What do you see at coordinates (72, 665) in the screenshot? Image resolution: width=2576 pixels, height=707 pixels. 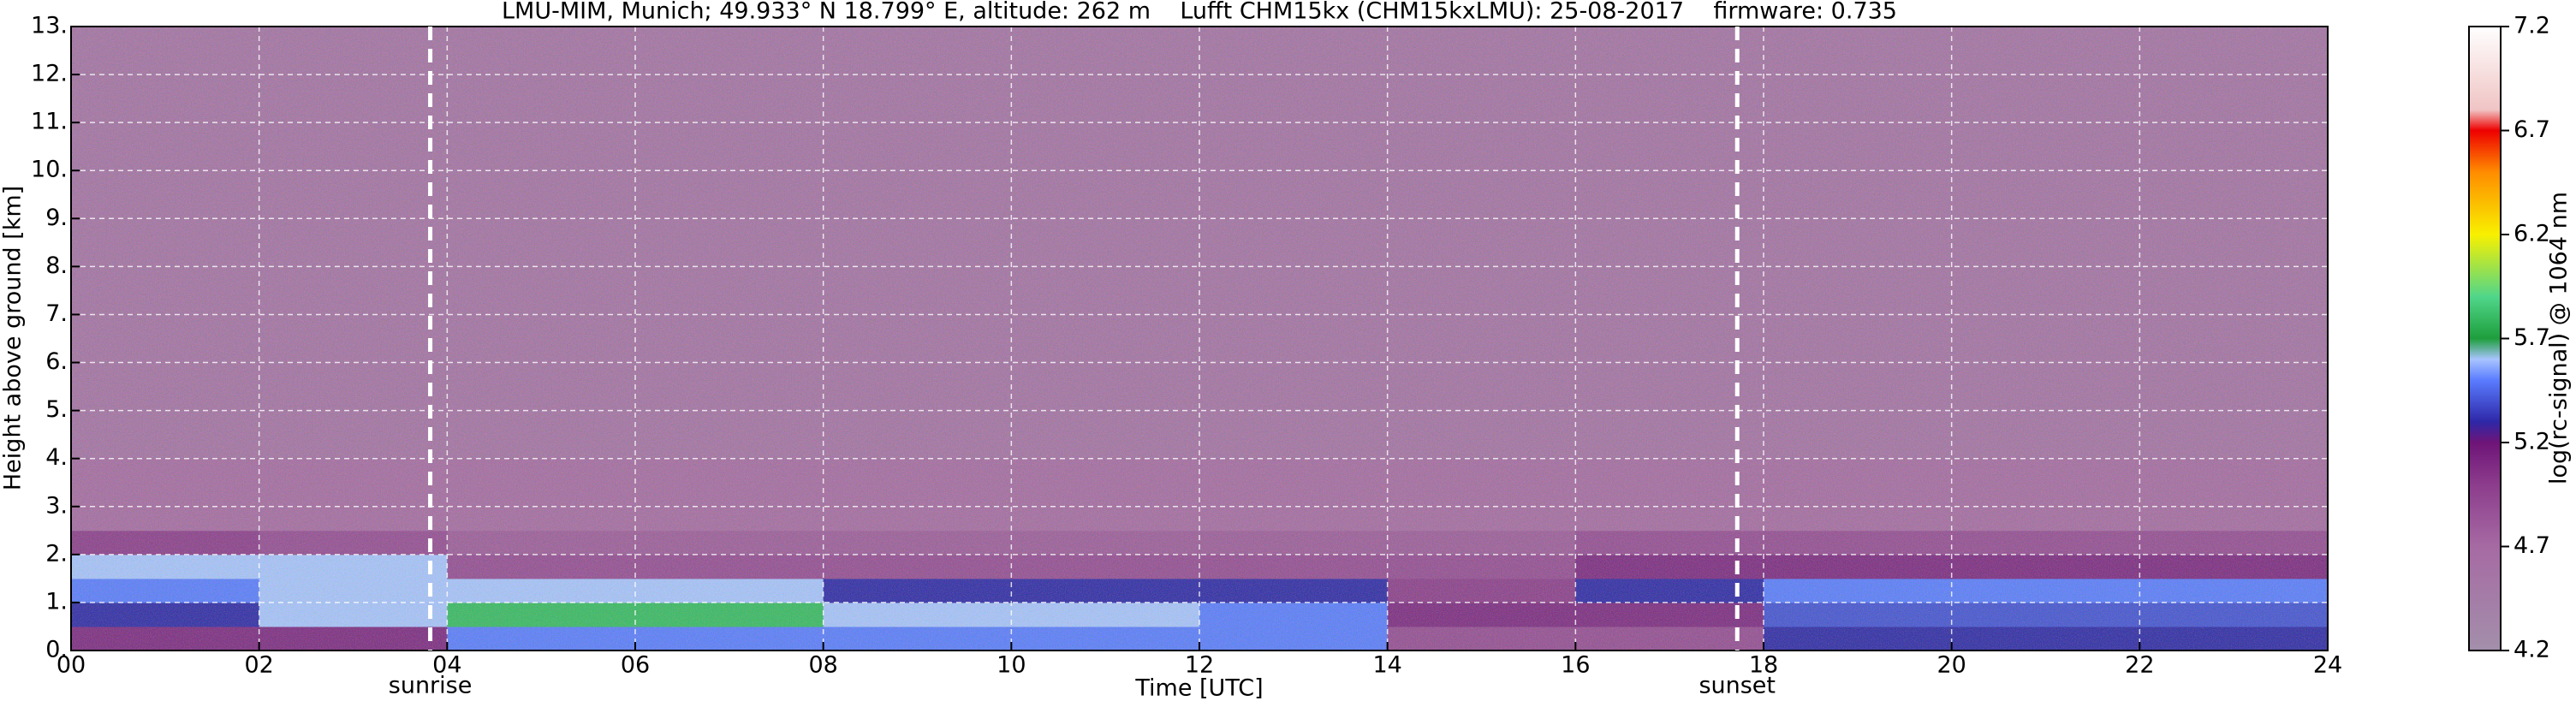 I see `x-tick-label: 00` at bounding box center [72, 665].